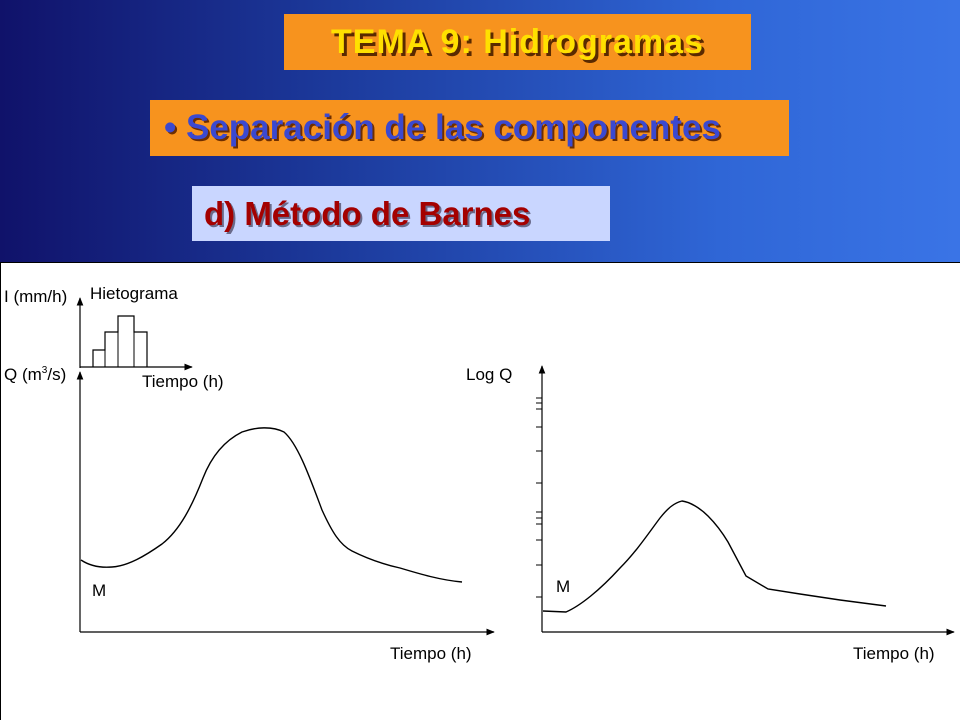 The height and width of the screenshot is (720, 960). I want to click on discharge-label-exponent: 3, so click(45, 370).